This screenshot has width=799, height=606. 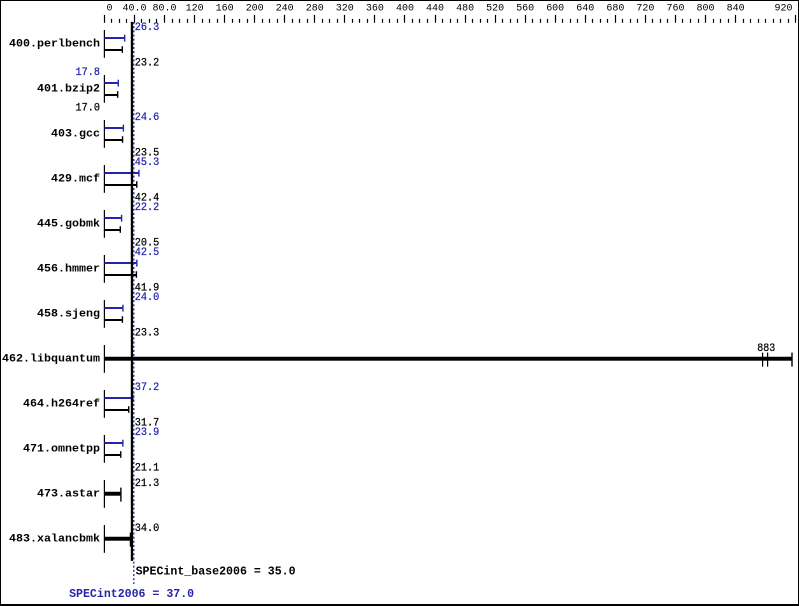 What do you see at coordinates (131, 594) in the screenshot?
I see `svg-text: SPECint2006 = 37.0` at bounding box center [131, 594].